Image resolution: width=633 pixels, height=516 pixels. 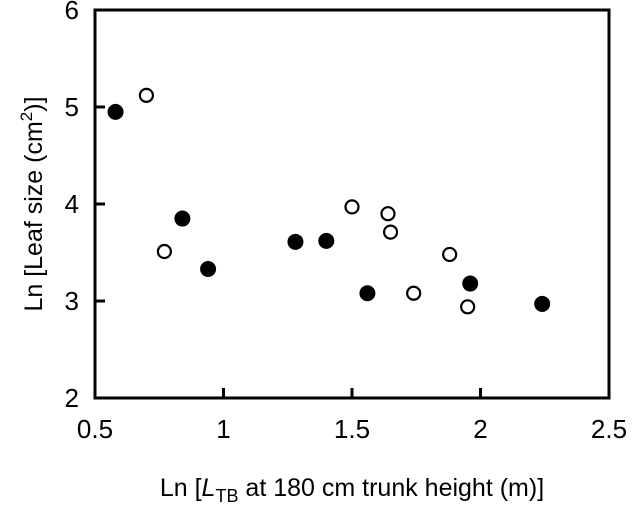 What do you see at coordinates (95, 429) in the screenshot?
I see `x-tick-label: 0.5` at bounding box center [95, 429].